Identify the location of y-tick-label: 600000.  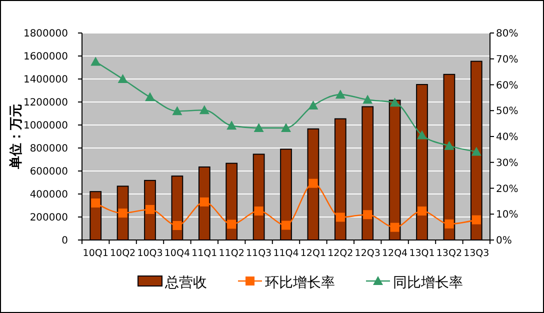
(49, 172).